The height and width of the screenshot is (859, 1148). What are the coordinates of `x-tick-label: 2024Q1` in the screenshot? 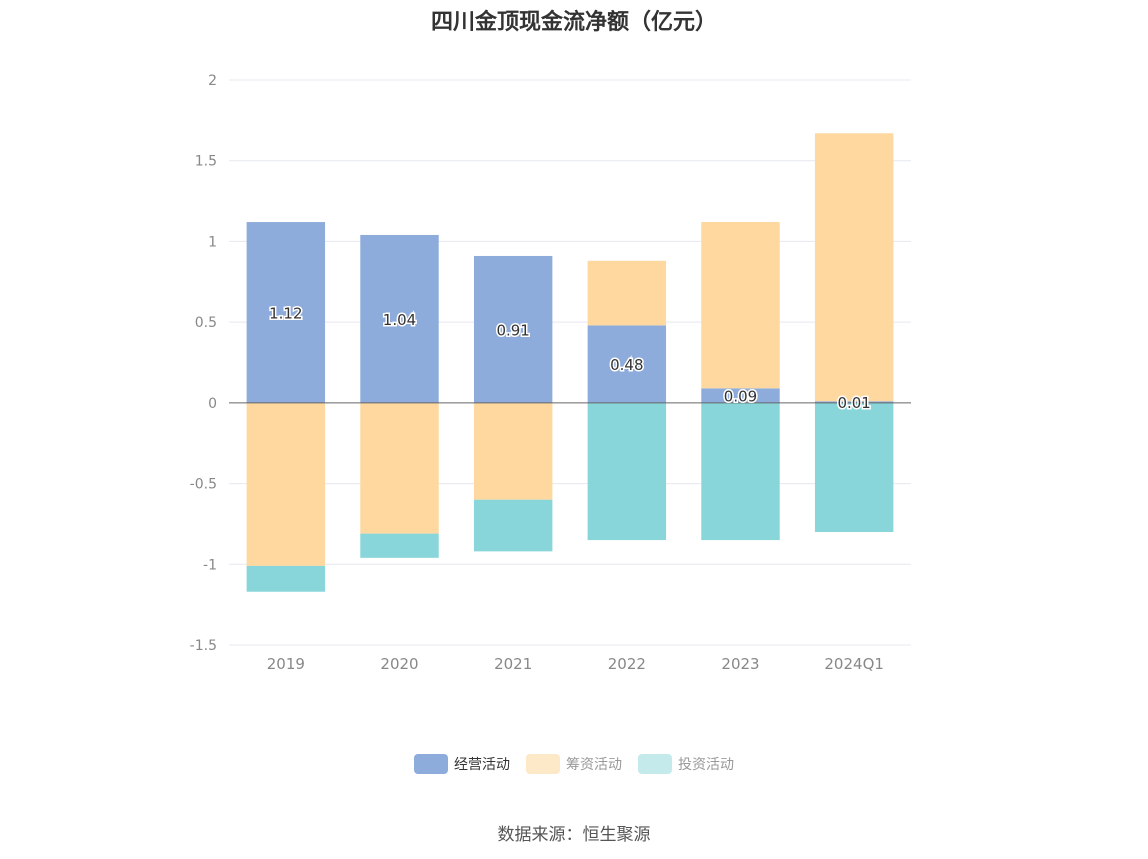 It's located at (854, 664).